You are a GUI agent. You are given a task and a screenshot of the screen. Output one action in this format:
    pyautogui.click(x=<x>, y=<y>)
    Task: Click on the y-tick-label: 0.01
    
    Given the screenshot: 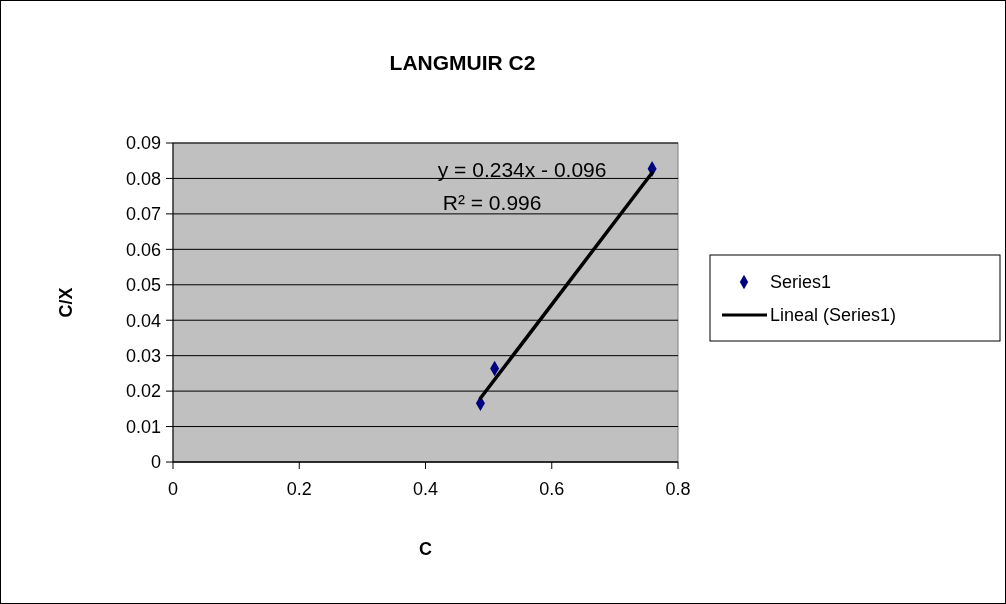 What is the action you would take?
    pyautogui.click(x=143, y=426)
    